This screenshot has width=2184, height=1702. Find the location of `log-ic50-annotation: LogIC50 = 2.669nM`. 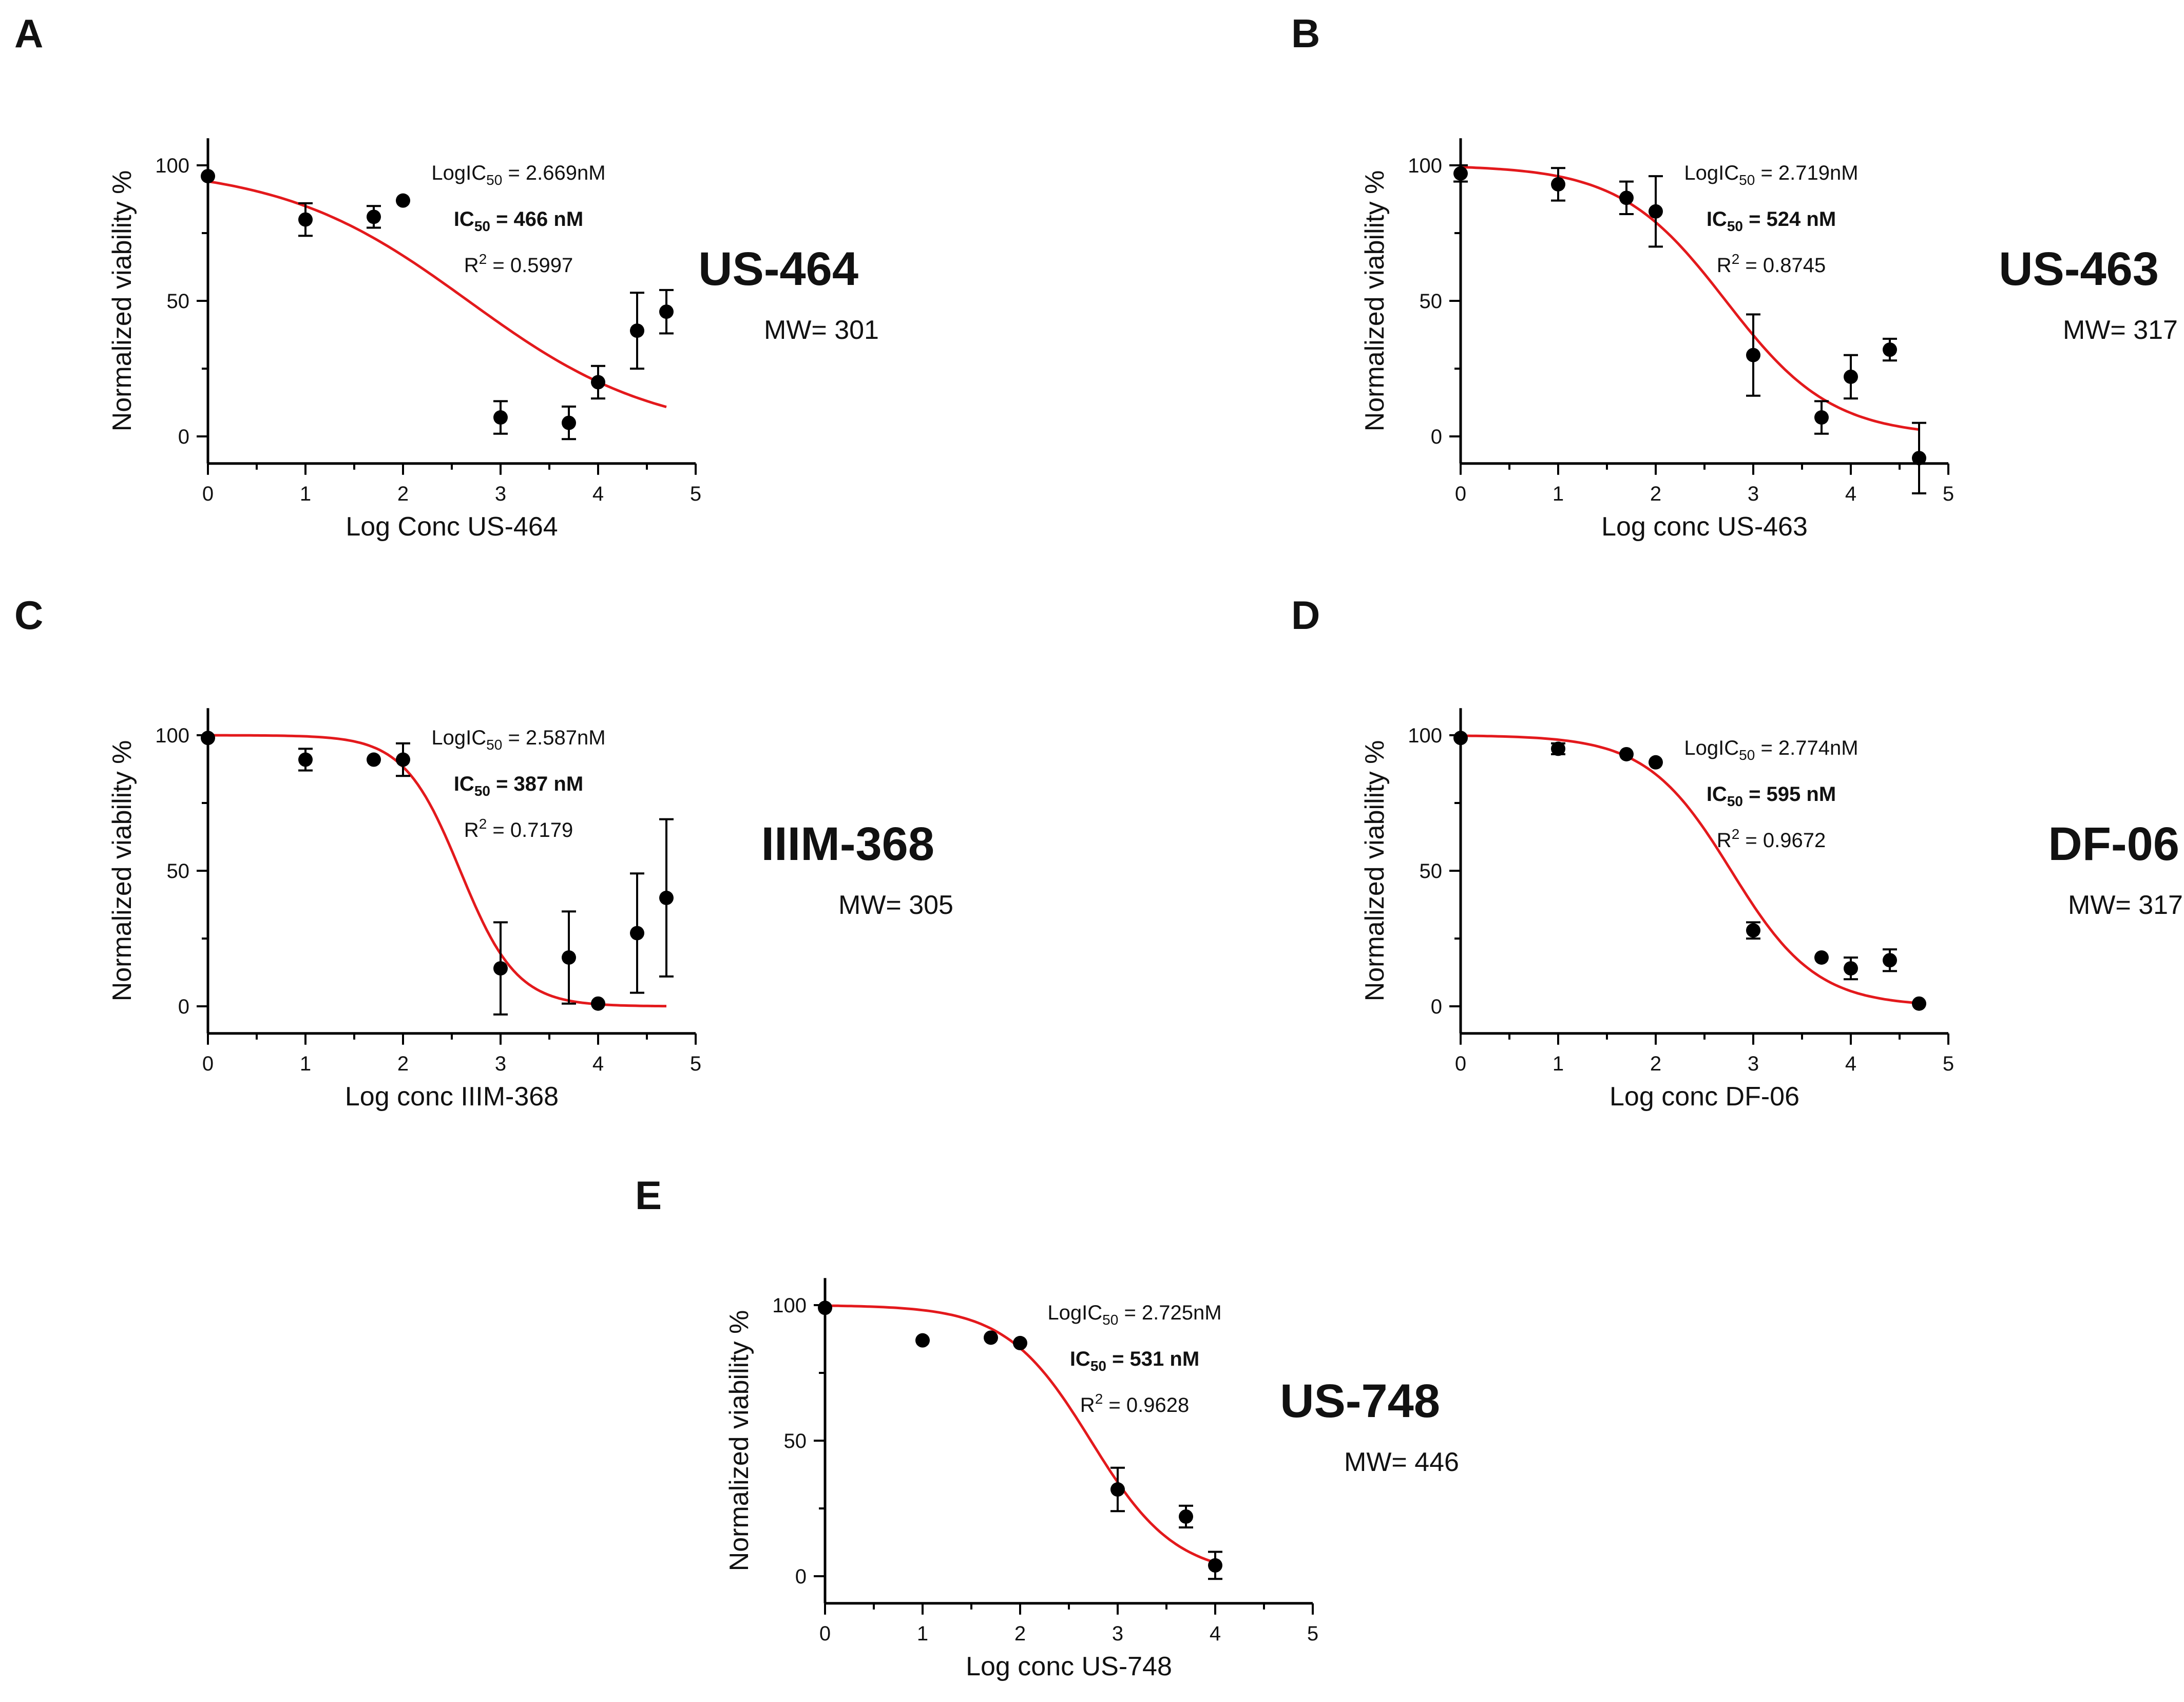

log-ic50-annotation: LogIC50 = 2.669nM is located at coordinates (518, 175).